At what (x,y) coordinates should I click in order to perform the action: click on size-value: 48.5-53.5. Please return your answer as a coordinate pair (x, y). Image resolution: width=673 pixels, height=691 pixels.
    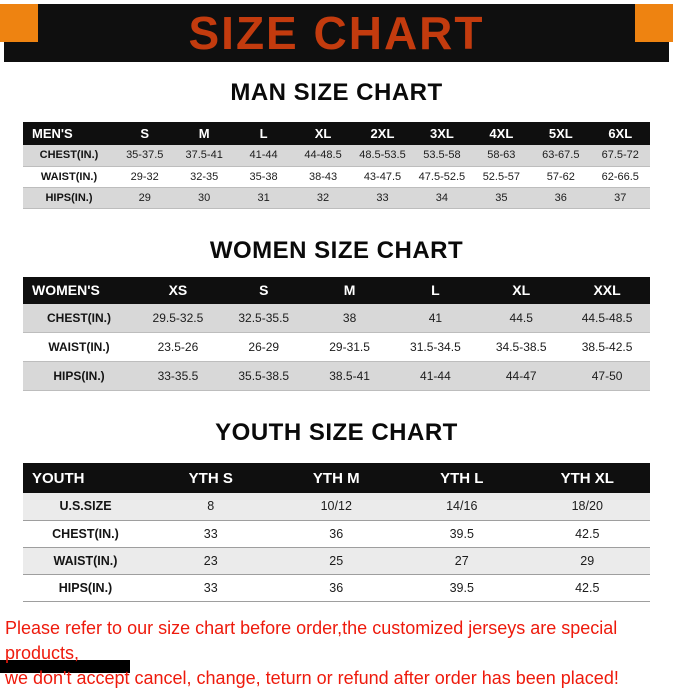
    Looking at the image, I should click on (382, 155).